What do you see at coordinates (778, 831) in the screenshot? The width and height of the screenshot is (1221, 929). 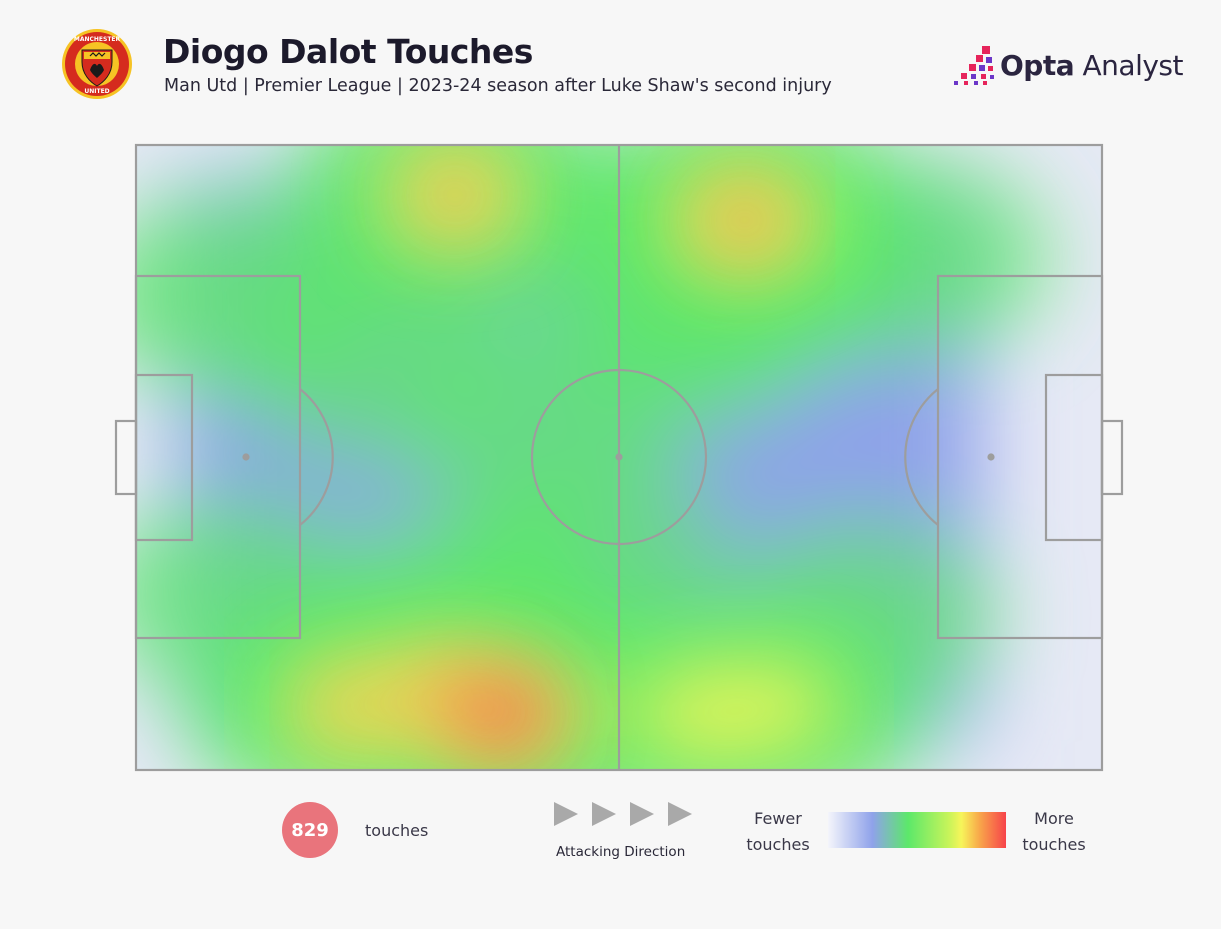 I see `legend-min-label: Fewer touches` at bounding box center [778, 831].